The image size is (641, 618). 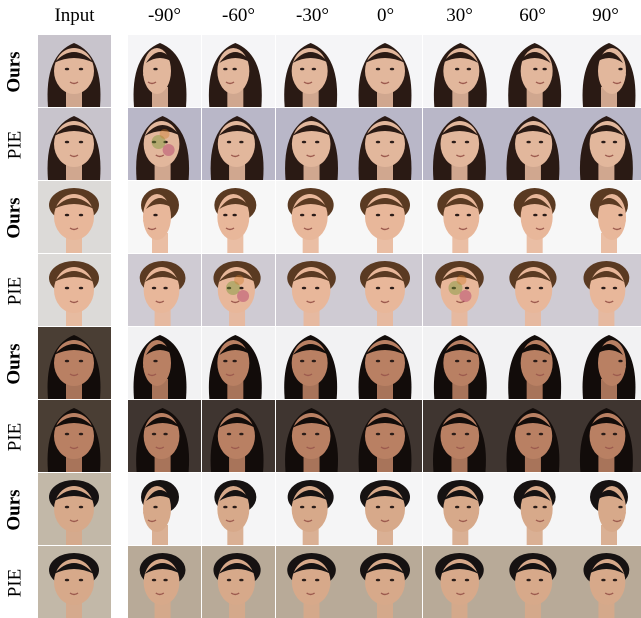 What do you see at coordinates (238, 15) in the screenshot?
I see `column-header-angle-neg60: -60°` at bounding box center [238, 15].